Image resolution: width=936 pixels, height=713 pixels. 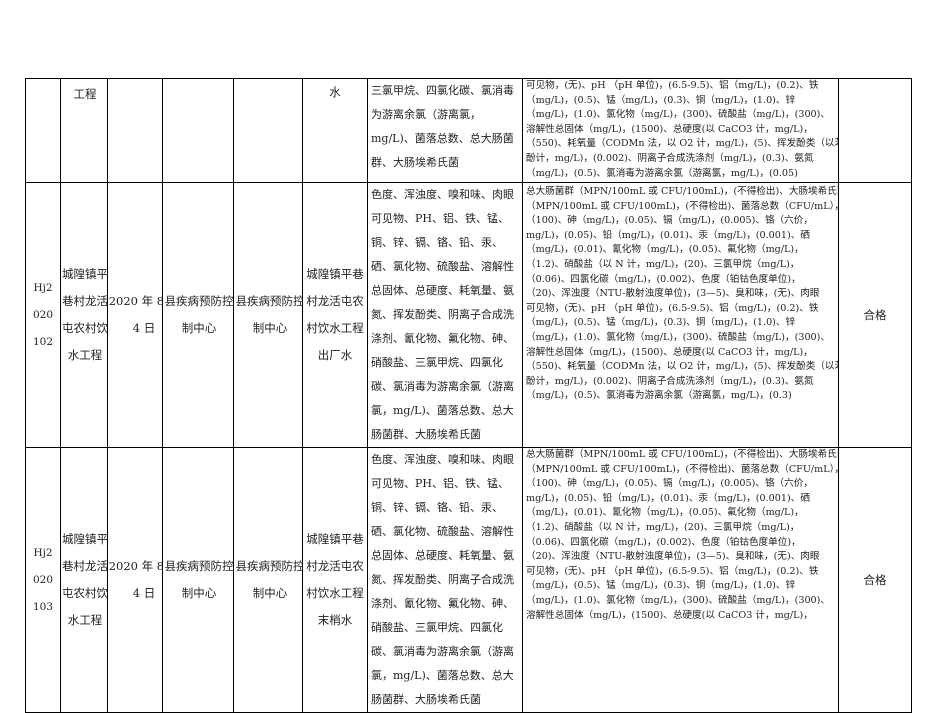 What do you see at coordinates (662, 173) in the screenshot?
I see `standard-line: （mg/L)，(0.5)、氯消毒为游离余氯（游离氯，mg/L)，(0.05)` at bounding box center [662, 173].